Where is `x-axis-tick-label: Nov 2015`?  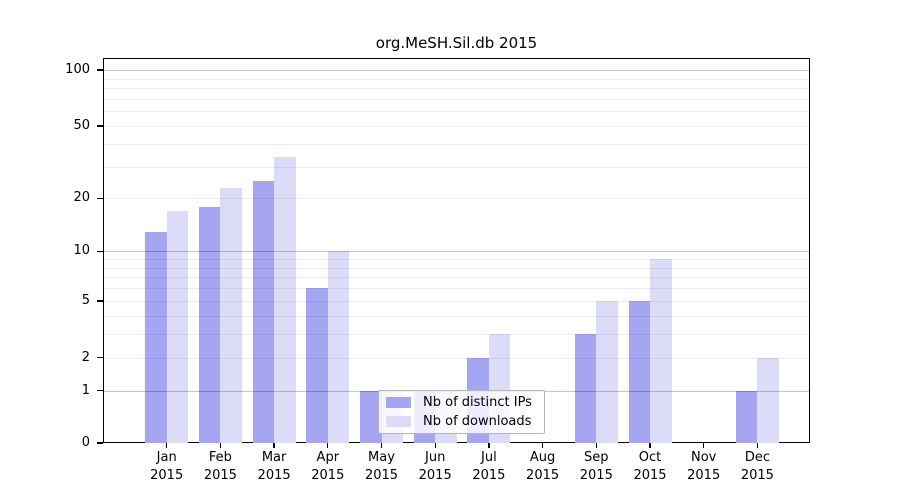
x-axis-tick-label: Nov 2015 is located at coordinates (704, 466).